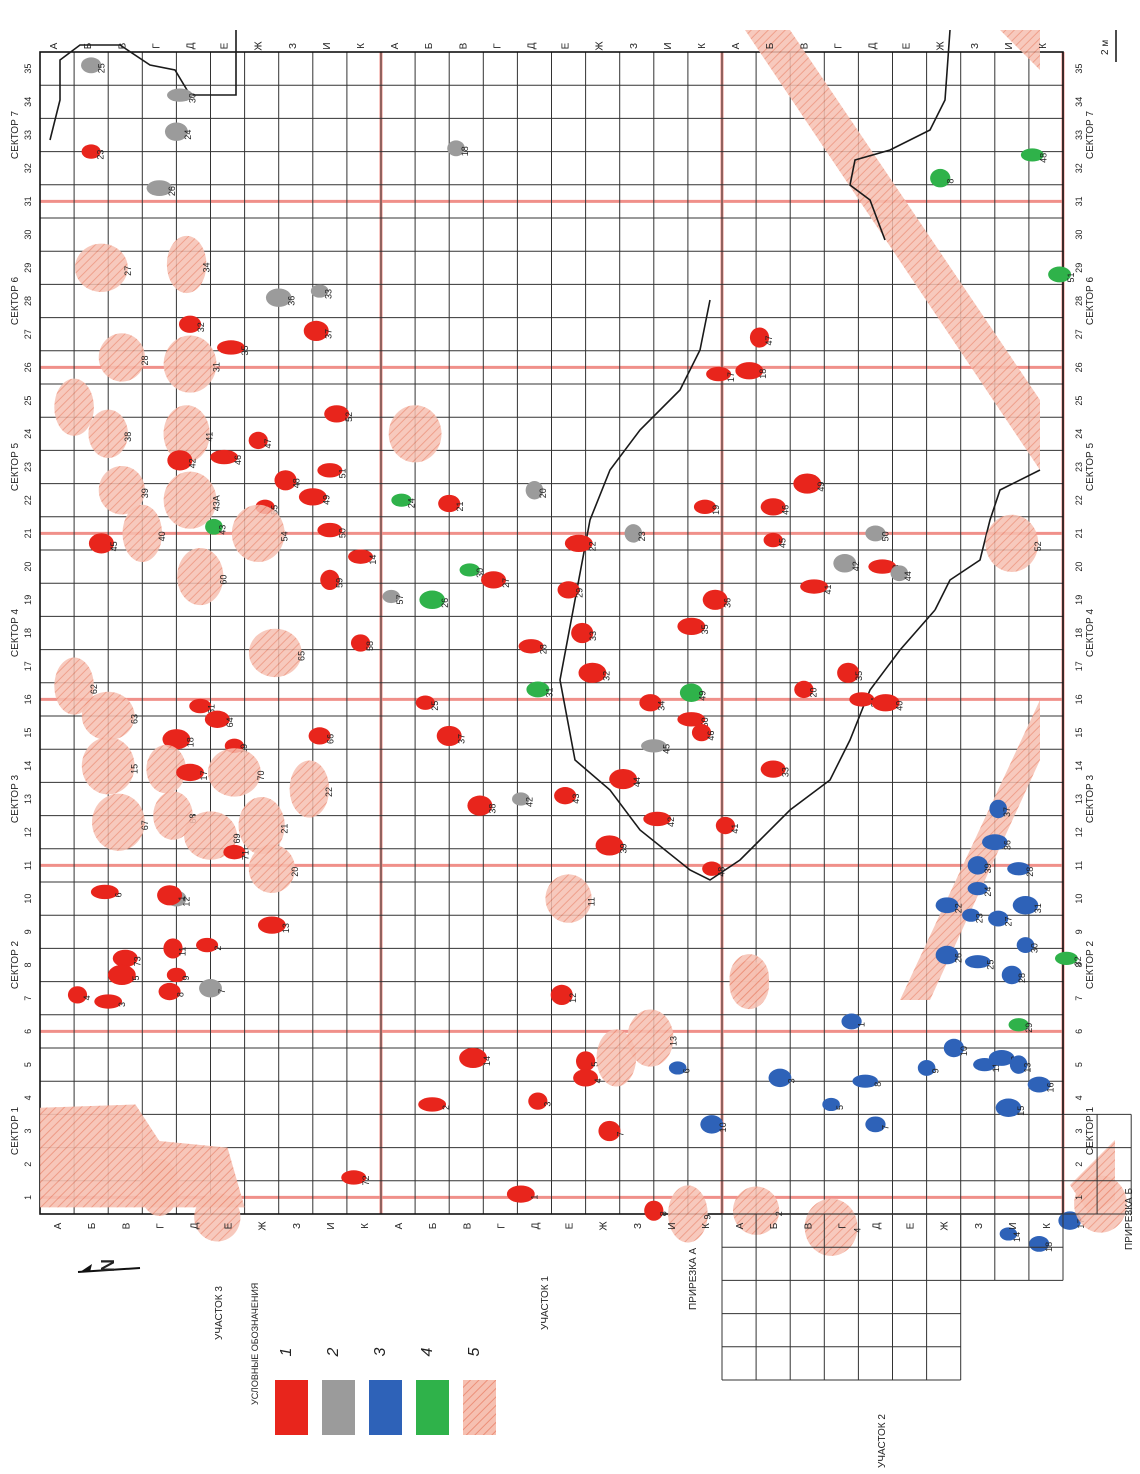 The height and width of the screenshot is (1474, 1140). I want to click on column-number-left: 9, so click(28, 931).